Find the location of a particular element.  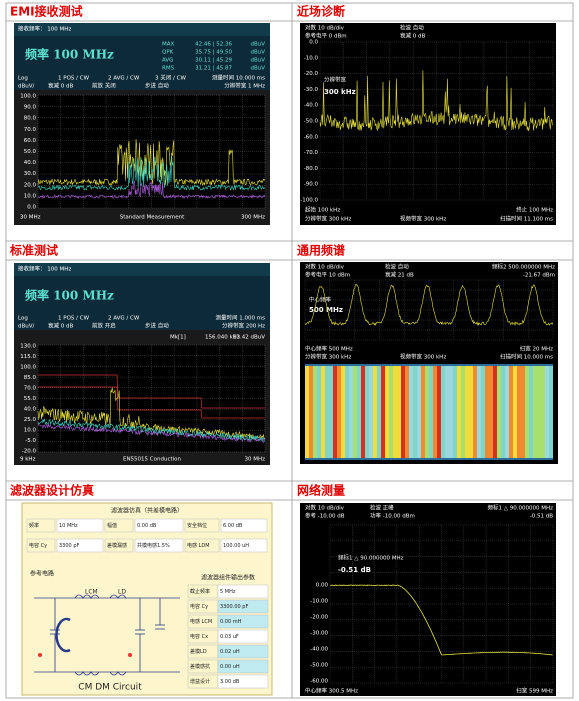

y-label: -20.00 is located at coordinates (319, 618).